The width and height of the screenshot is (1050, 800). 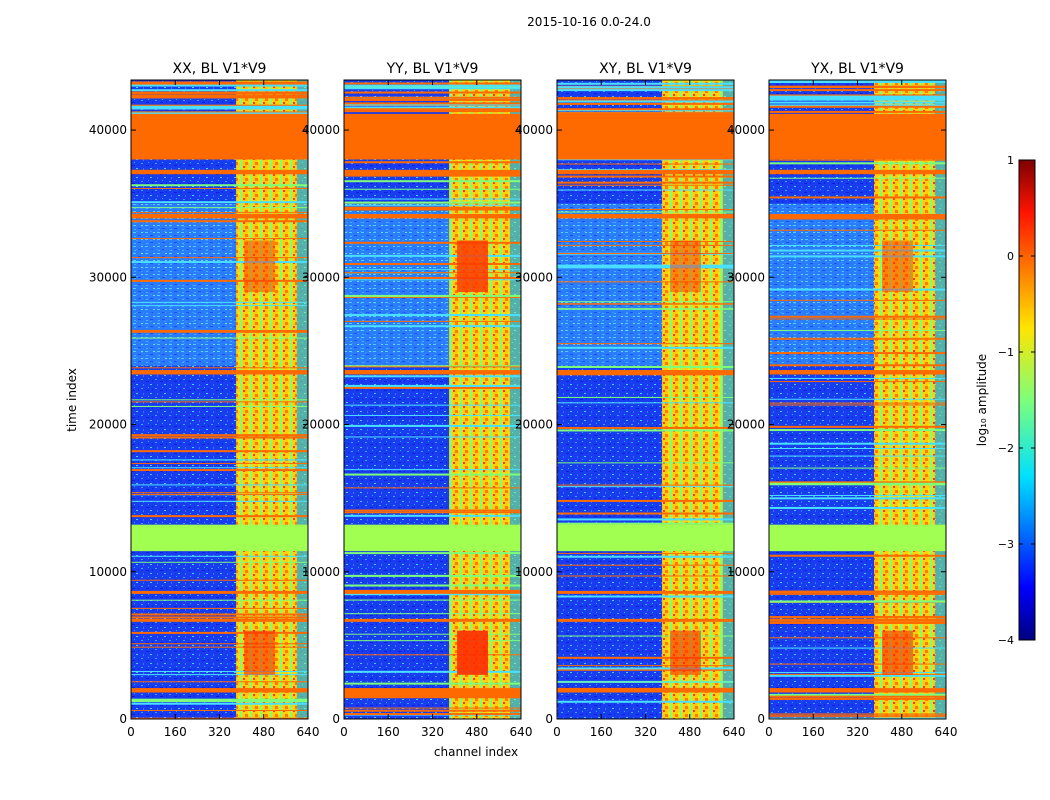 What do you see at coordinates (308, 732) in the screenshot?
I see `x-tick-label: 640` at bounding box center [308, 732].